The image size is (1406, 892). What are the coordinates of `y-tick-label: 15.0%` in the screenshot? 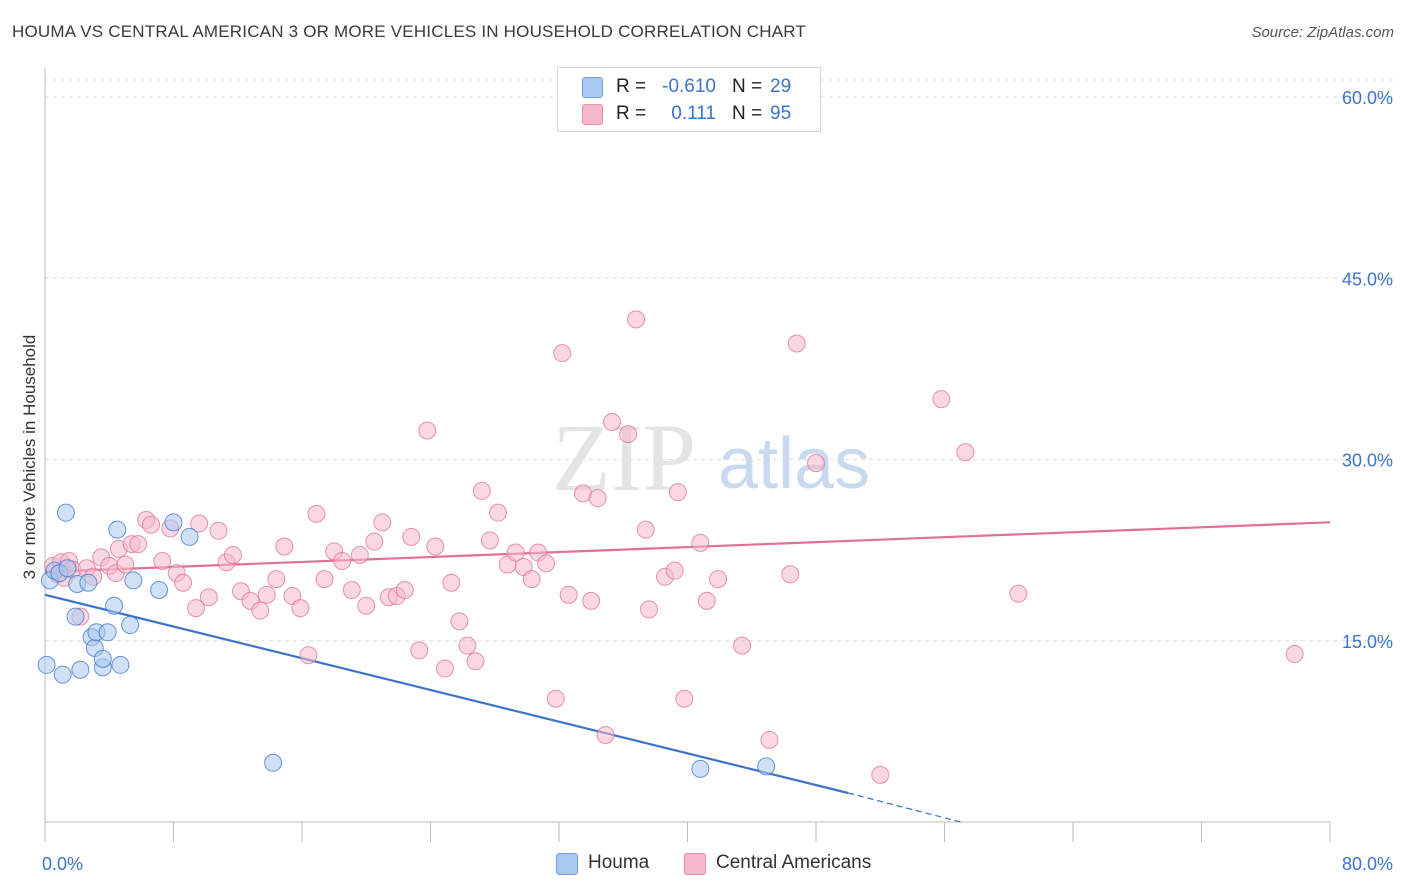 It's located at (1367, 642).